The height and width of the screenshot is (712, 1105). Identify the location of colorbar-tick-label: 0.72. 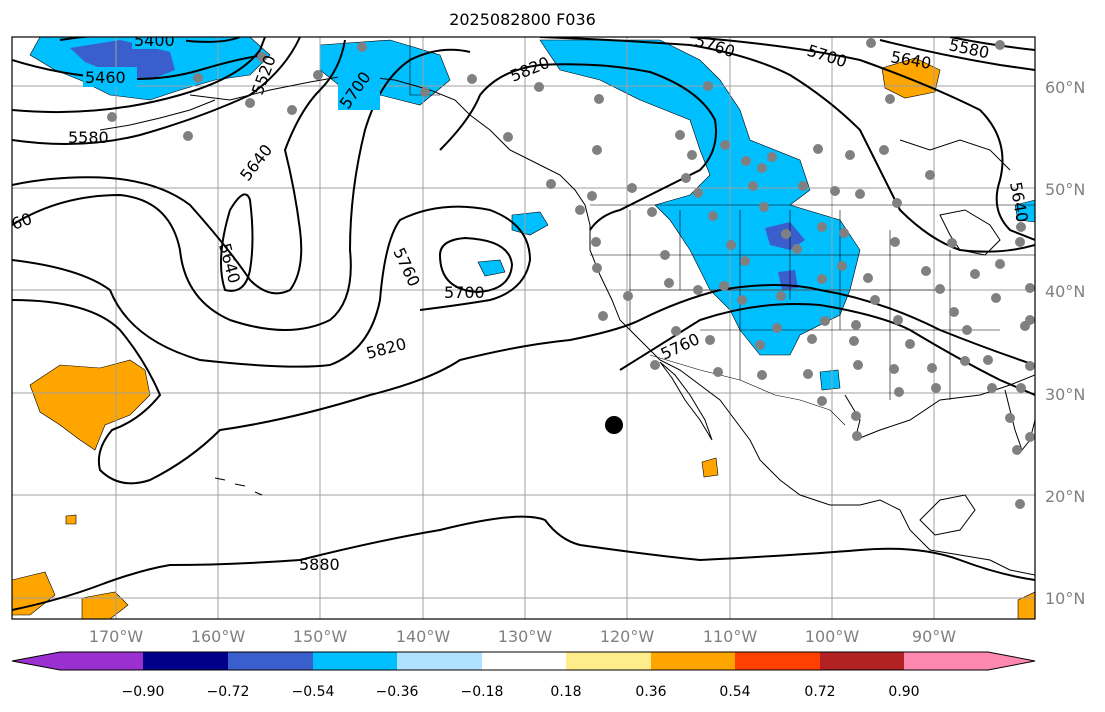
(819, 692).